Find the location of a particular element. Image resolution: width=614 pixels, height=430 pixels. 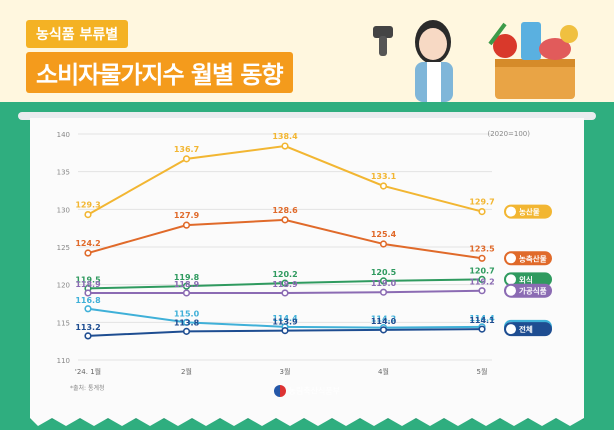

data-label: 114.0 is located at coordinates (384, 321).